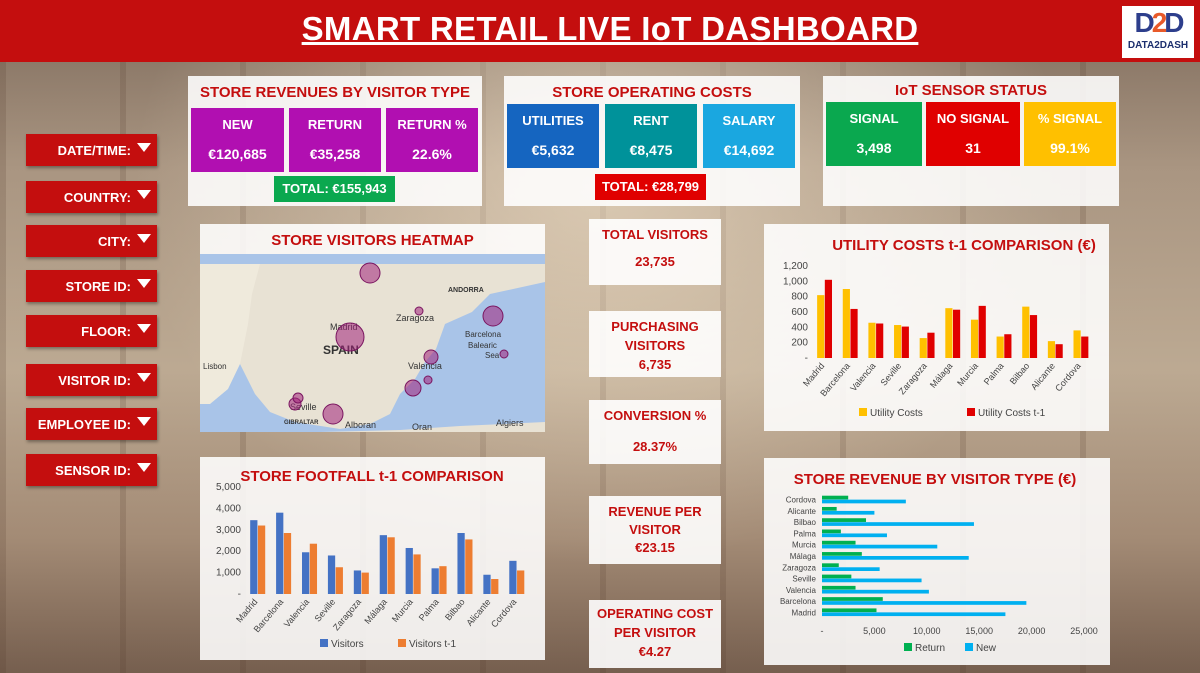  Describe the element at coordinates (419, 311) in the screenshot. I see `heatmap-bubble-bilbao` at that location.